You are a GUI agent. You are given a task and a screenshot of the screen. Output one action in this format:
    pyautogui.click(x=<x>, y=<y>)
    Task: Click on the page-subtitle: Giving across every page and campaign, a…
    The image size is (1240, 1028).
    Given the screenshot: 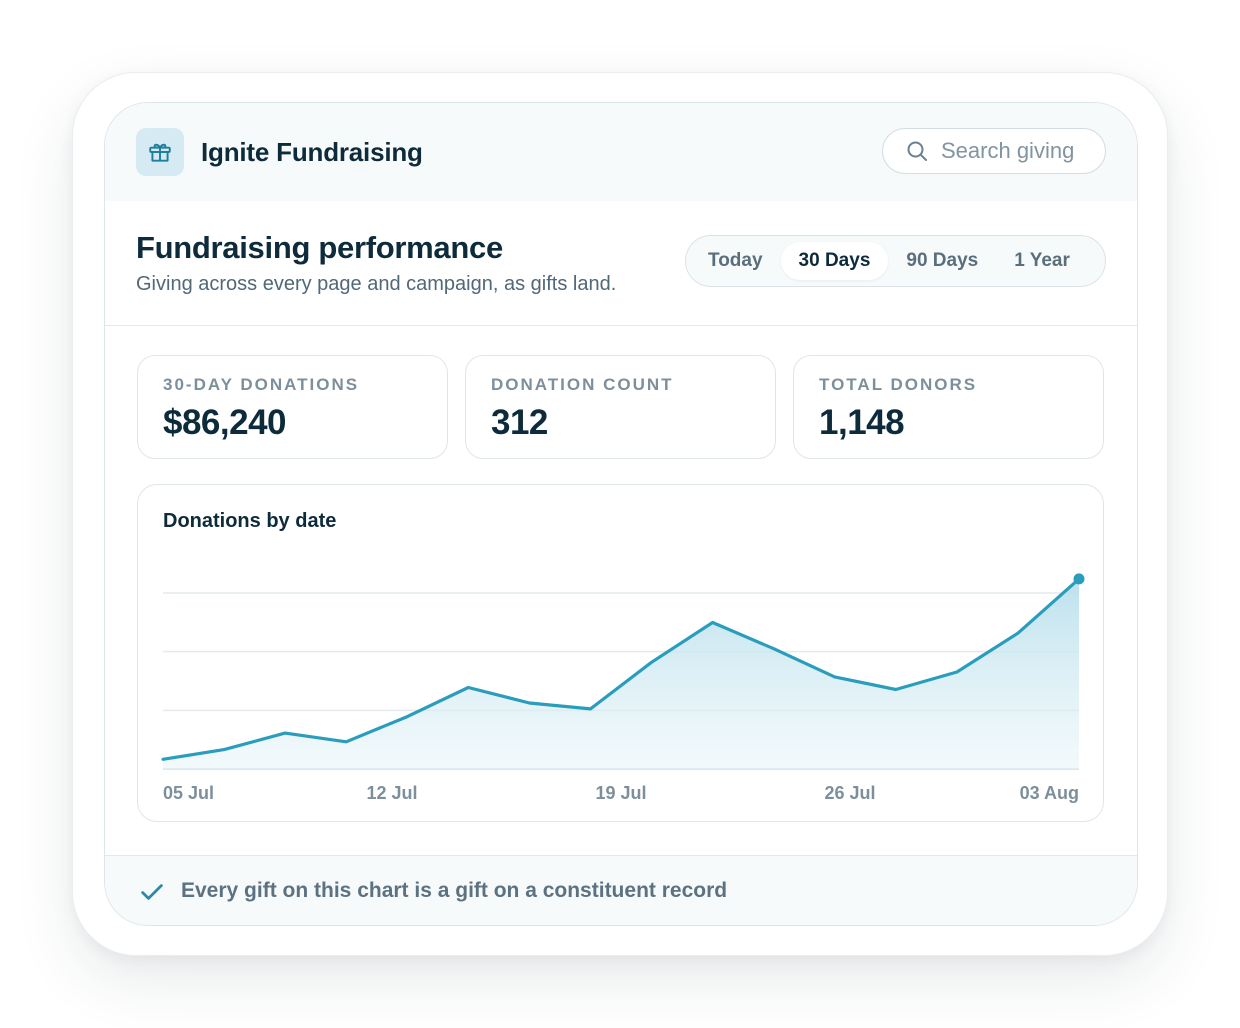 What is the action you would take?
    pyautogui.click(x=376, y=284)
    